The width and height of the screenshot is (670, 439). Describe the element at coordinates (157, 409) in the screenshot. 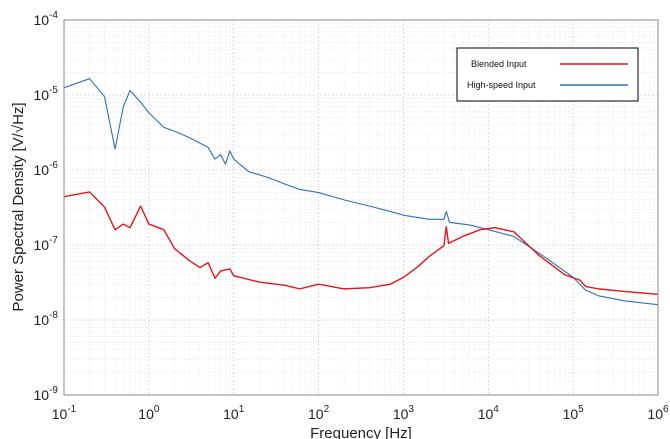

I see `x-tick-exponent: 0` at that location.